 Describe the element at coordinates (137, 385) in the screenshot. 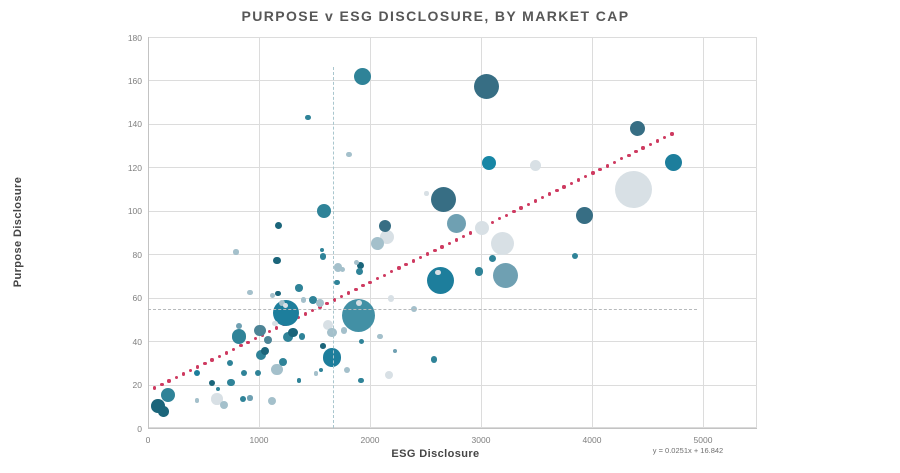

I see `y-tick-label: 20` at that location.